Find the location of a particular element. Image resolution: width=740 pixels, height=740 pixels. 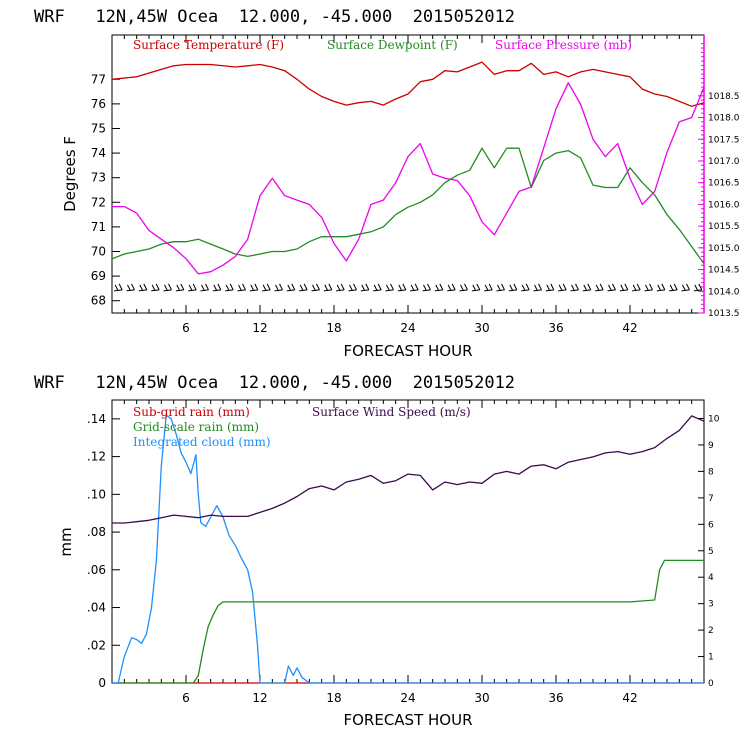

x-tick-label: 30 is located at coordinates (481, 698).